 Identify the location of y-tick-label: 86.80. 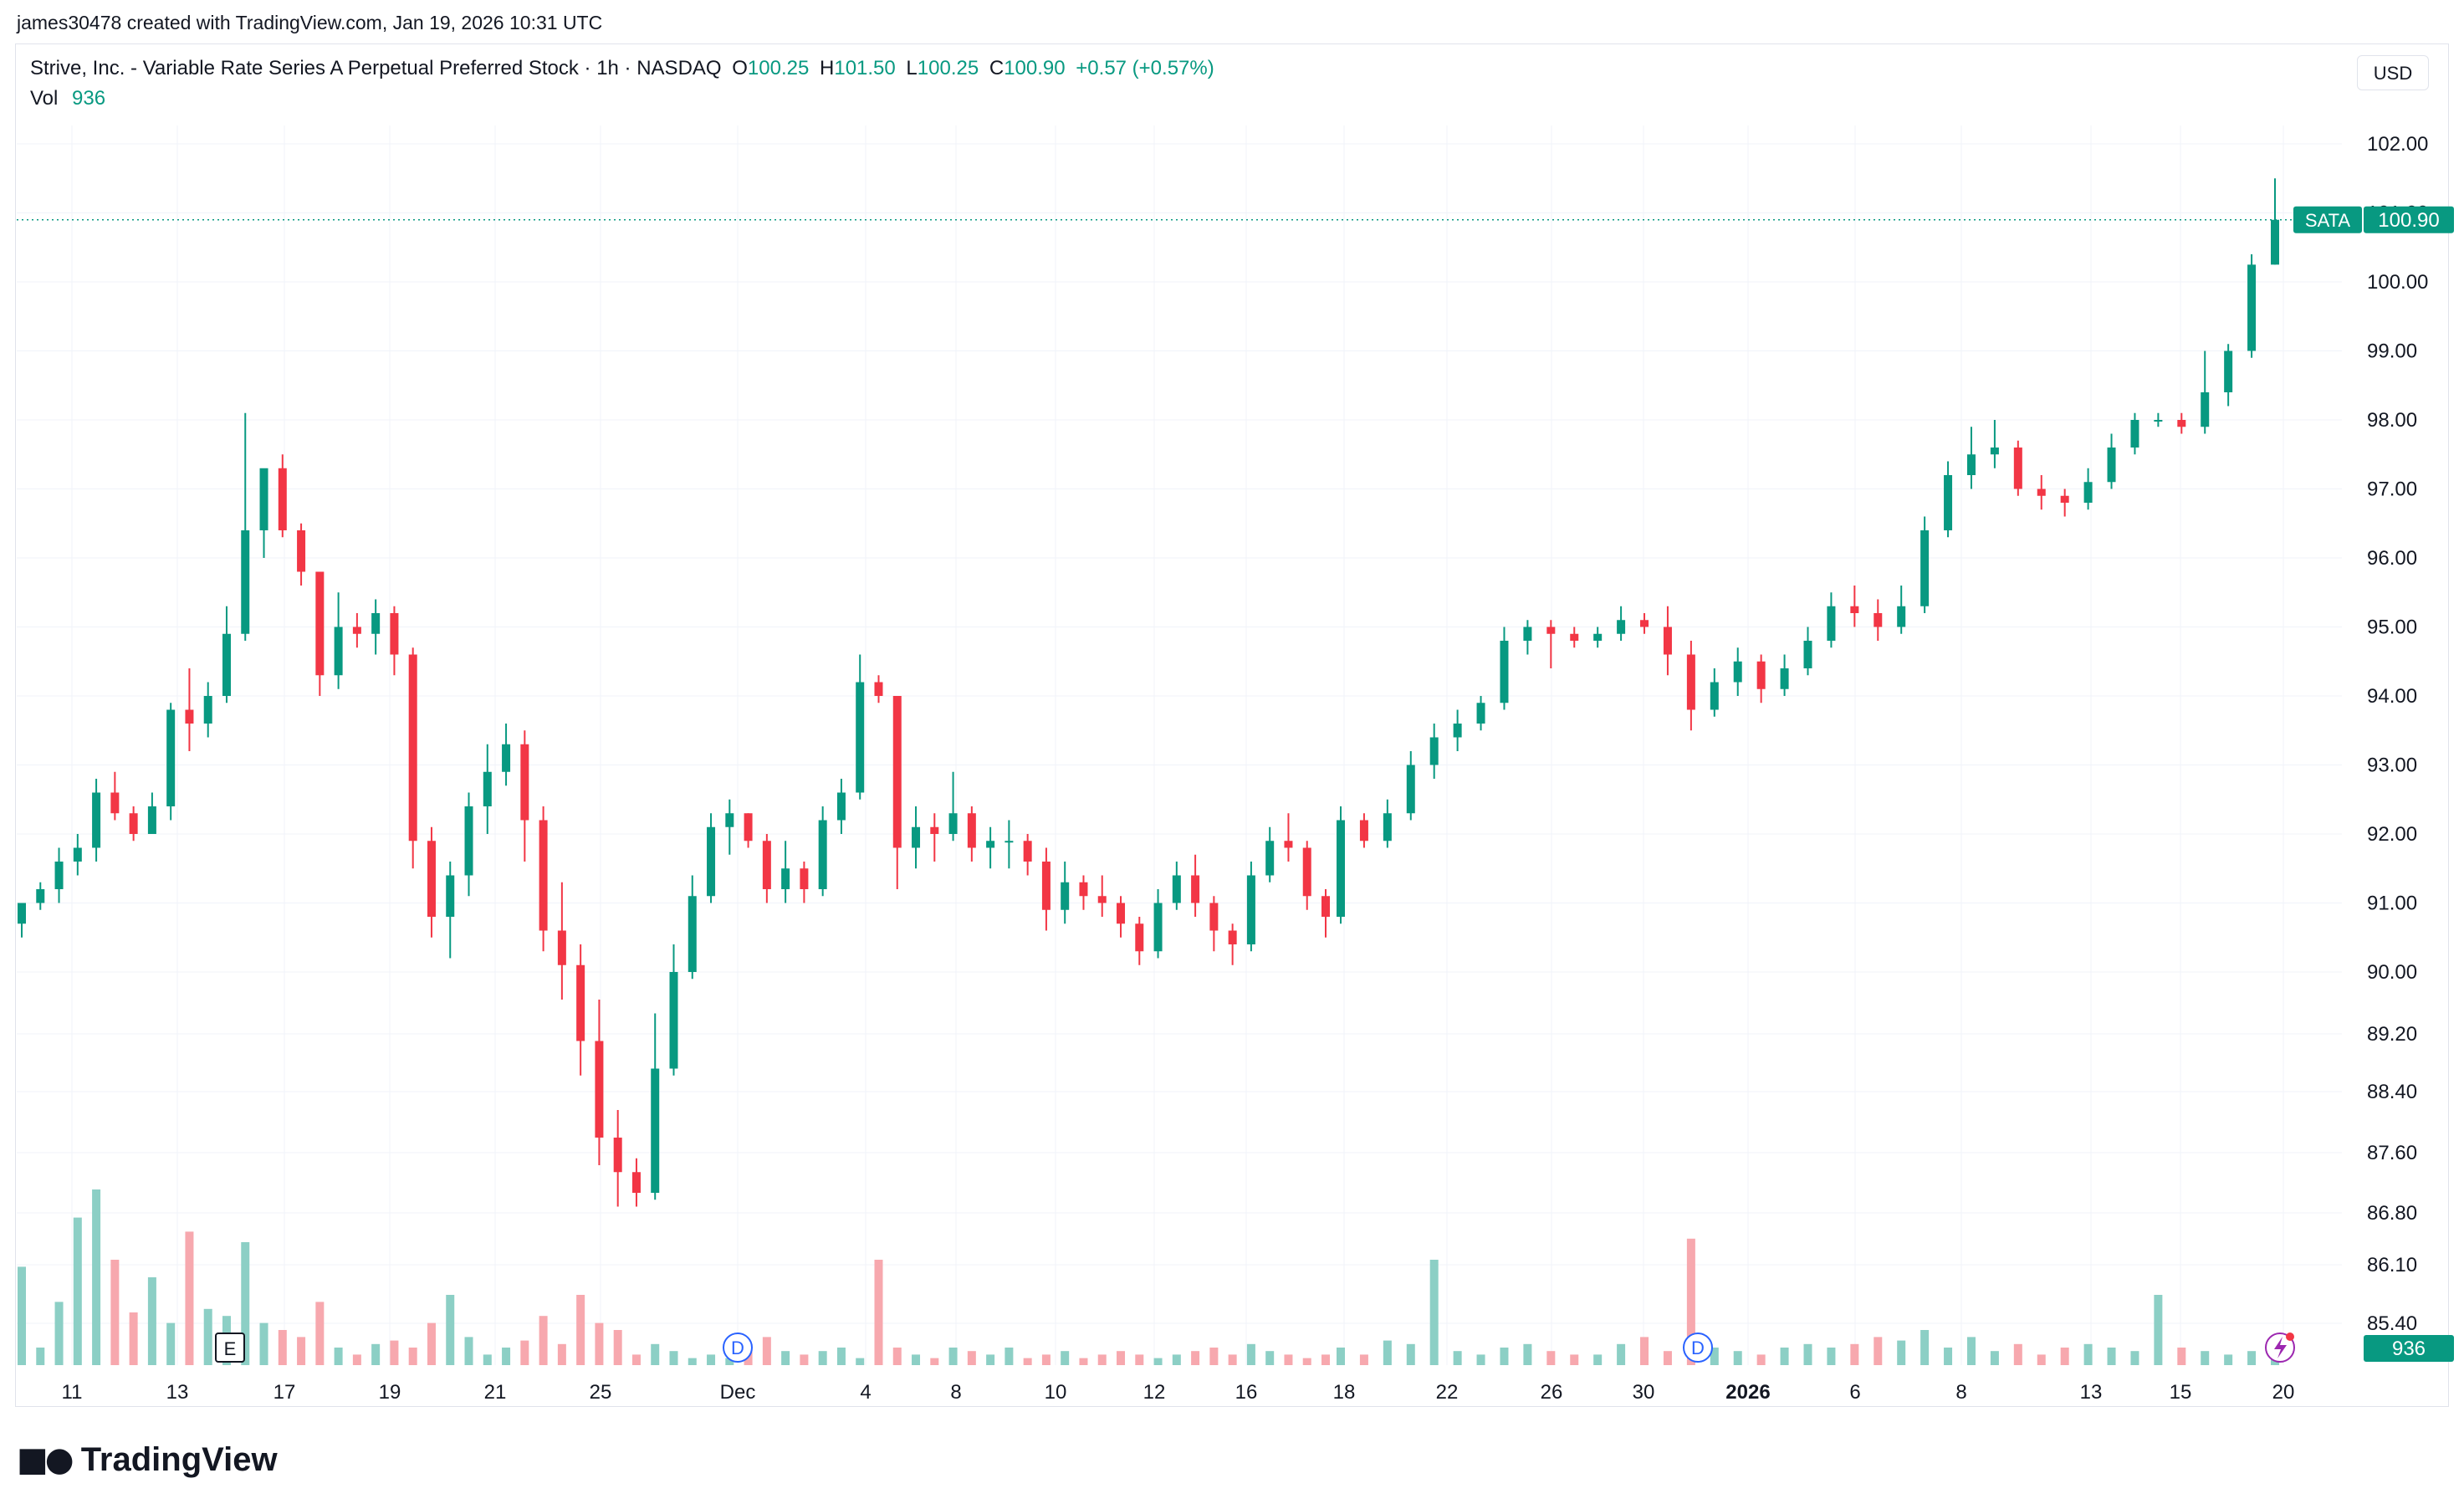
(2392, 1213).